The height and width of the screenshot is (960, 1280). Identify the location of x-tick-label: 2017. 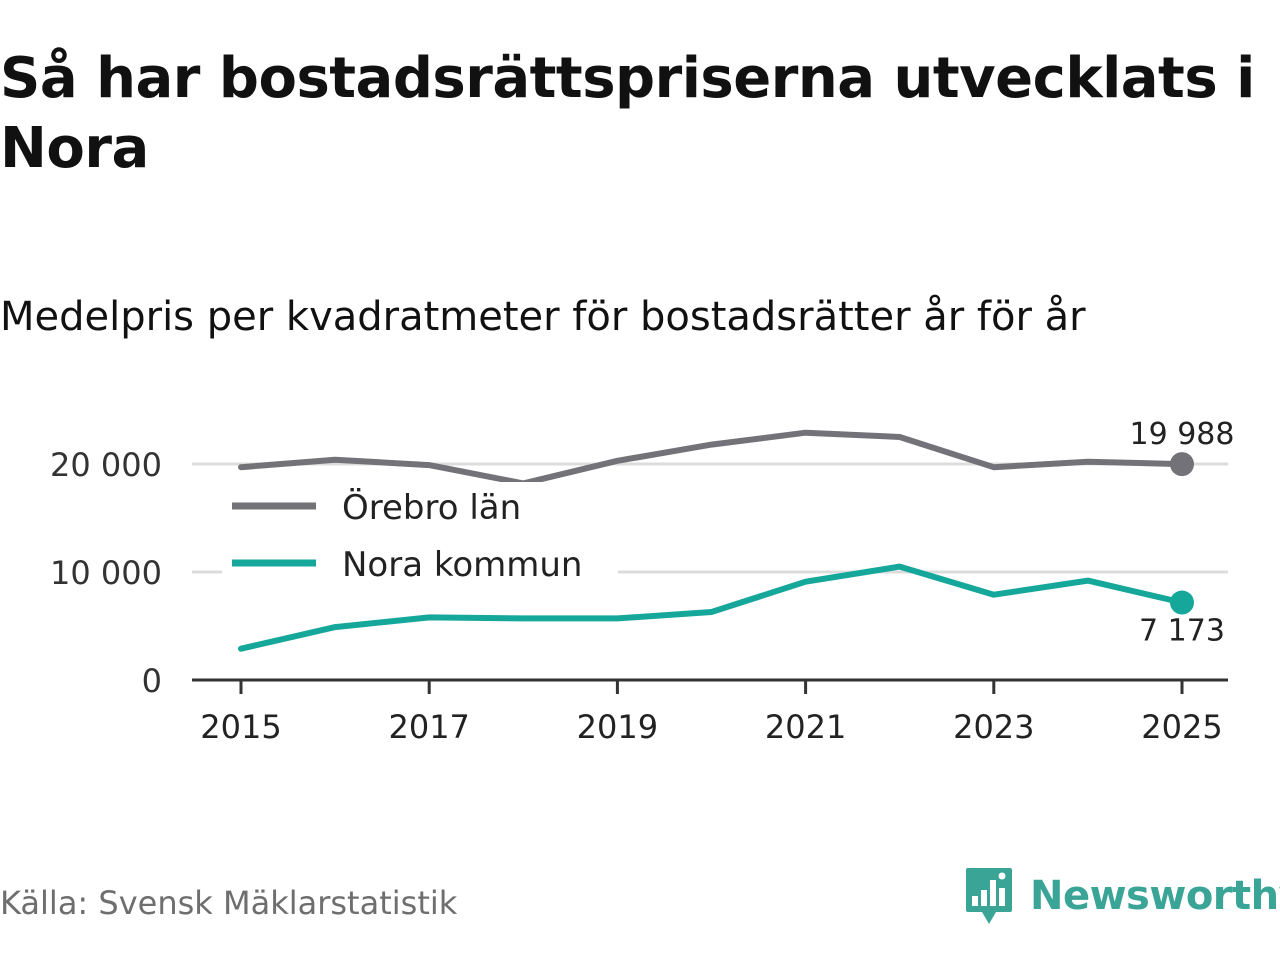
(428, 727).